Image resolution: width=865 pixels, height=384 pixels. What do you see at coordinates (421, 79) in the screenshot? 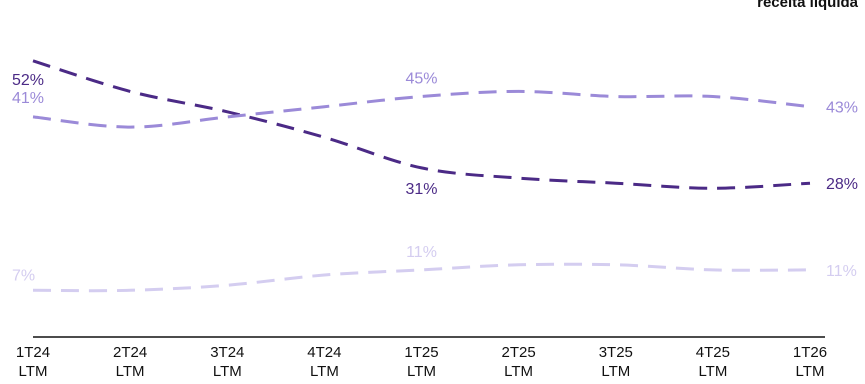
I see `series-2-data-label: 45%` at bounding box center [421, 79].